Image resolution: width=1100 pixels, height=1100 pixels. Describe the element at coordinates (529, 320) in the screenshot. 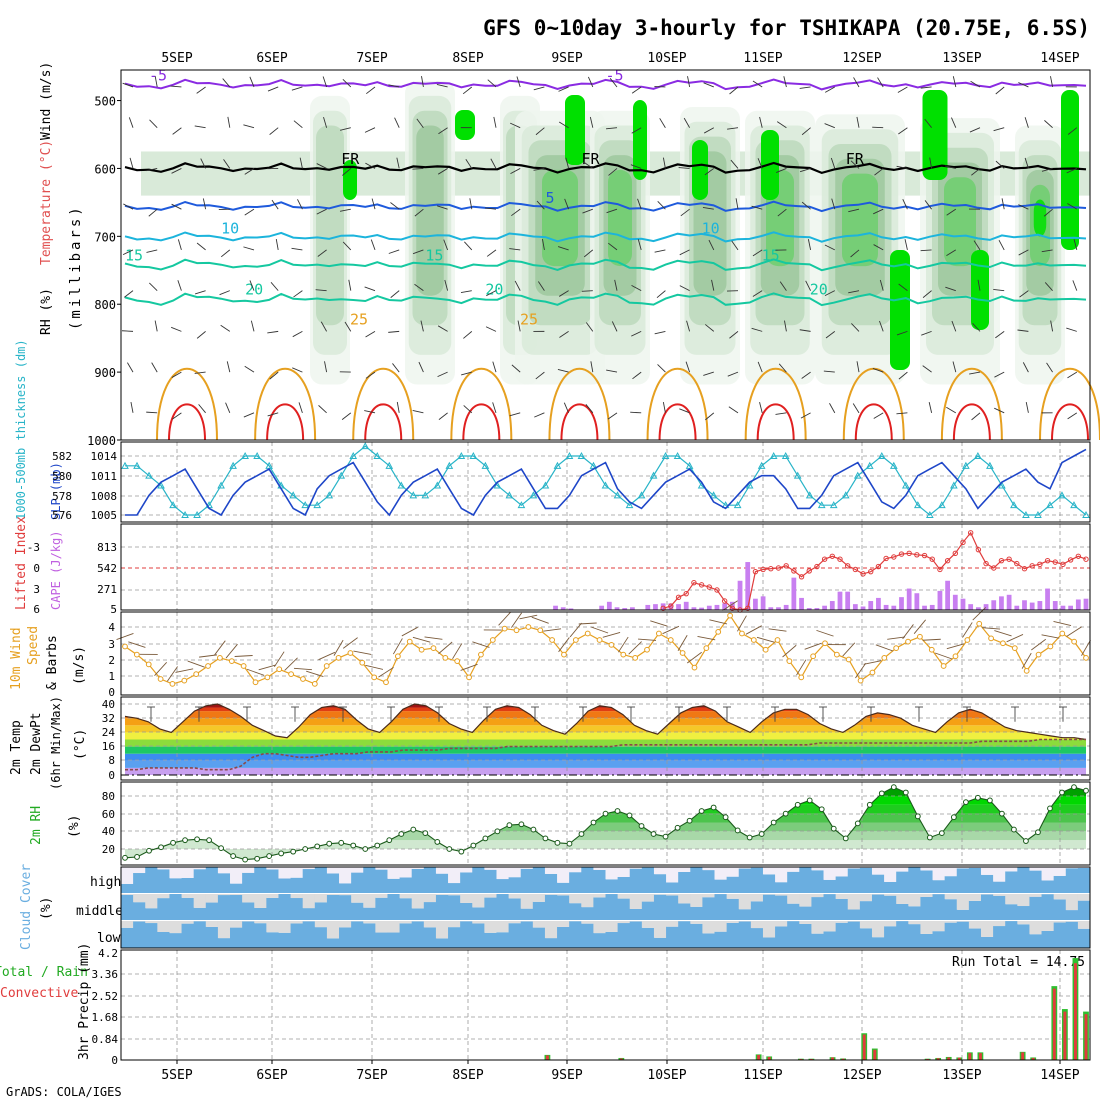

I see `isotherm-25-label: 25` at that location.